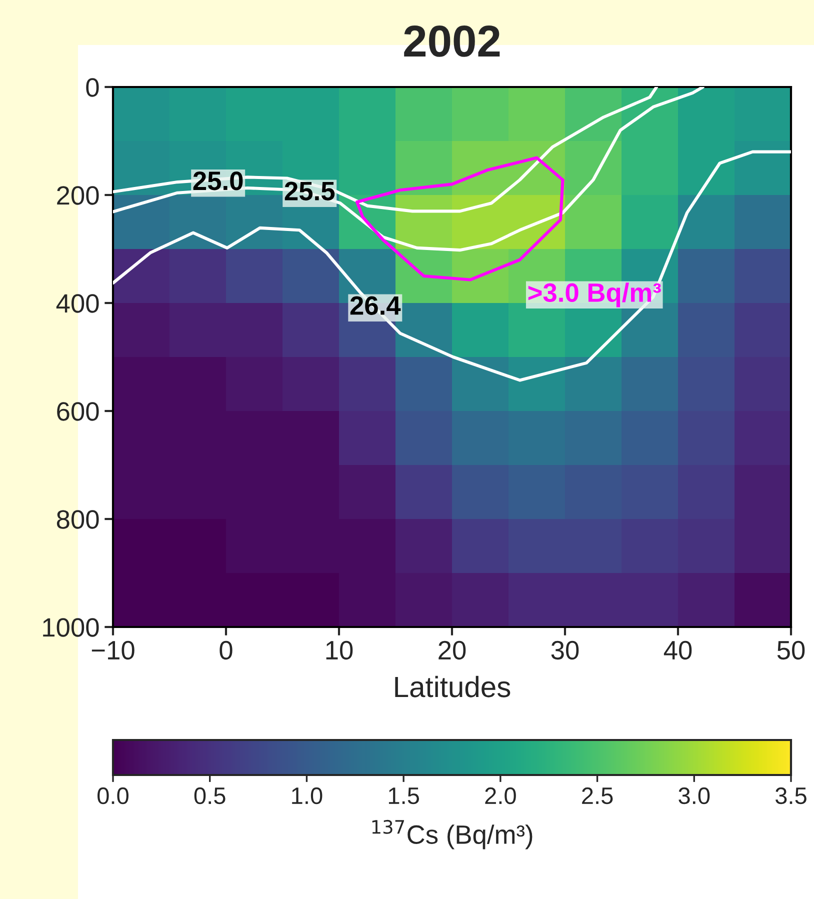 This screenshot has height=899, width=814. Describe the element at coordinates (113, 795) in the screenshot. I see `color-bar-label: 0.0` at that location.